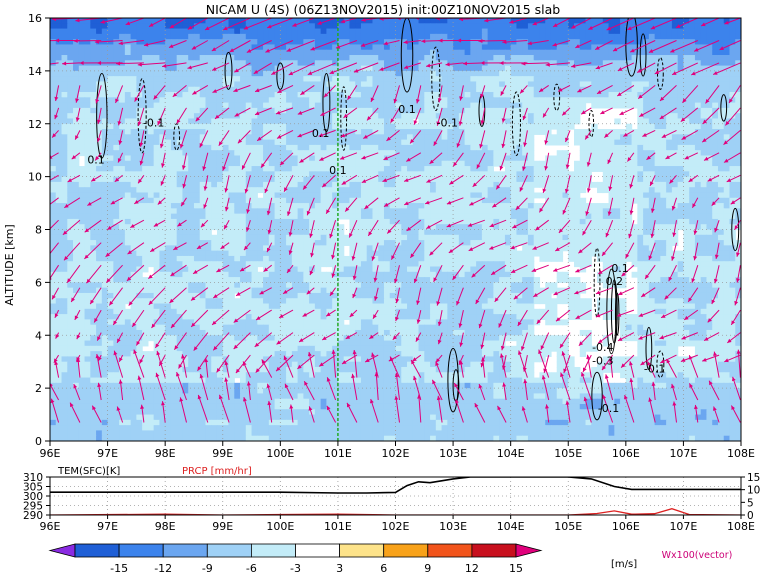 The width and height of the screenshot is (767, 575). What do you see at coordinates (396, 453) in the screenshot?
I see `x-tick-label: 102E` at bounding box center [396, 453].